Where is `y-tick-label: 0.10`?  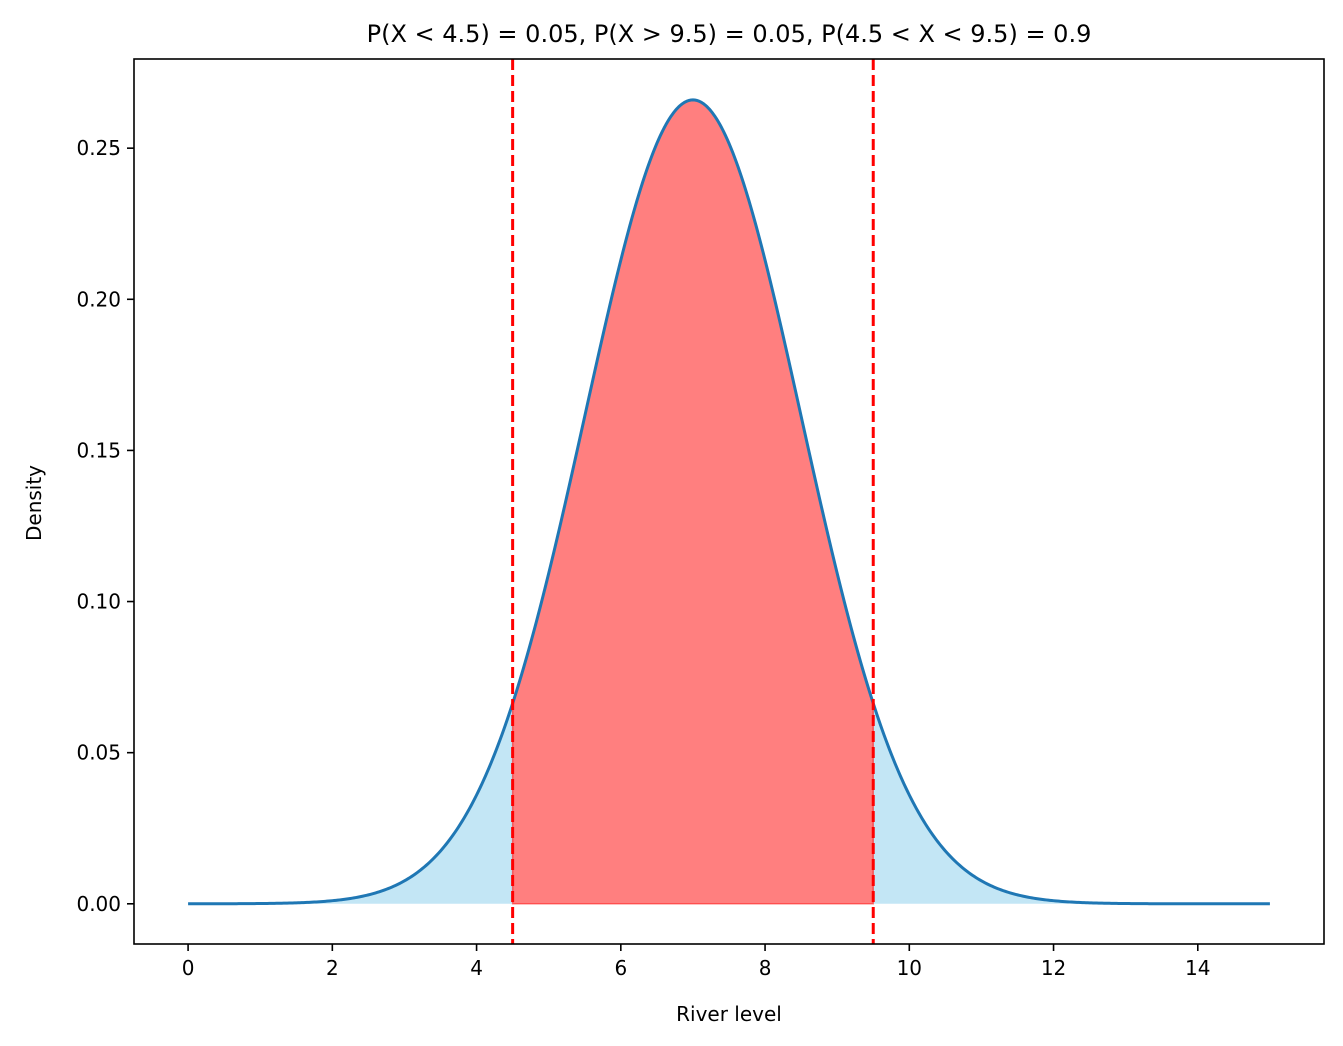 y-tick-label: 0.10 is located at coordinates (98, 602).